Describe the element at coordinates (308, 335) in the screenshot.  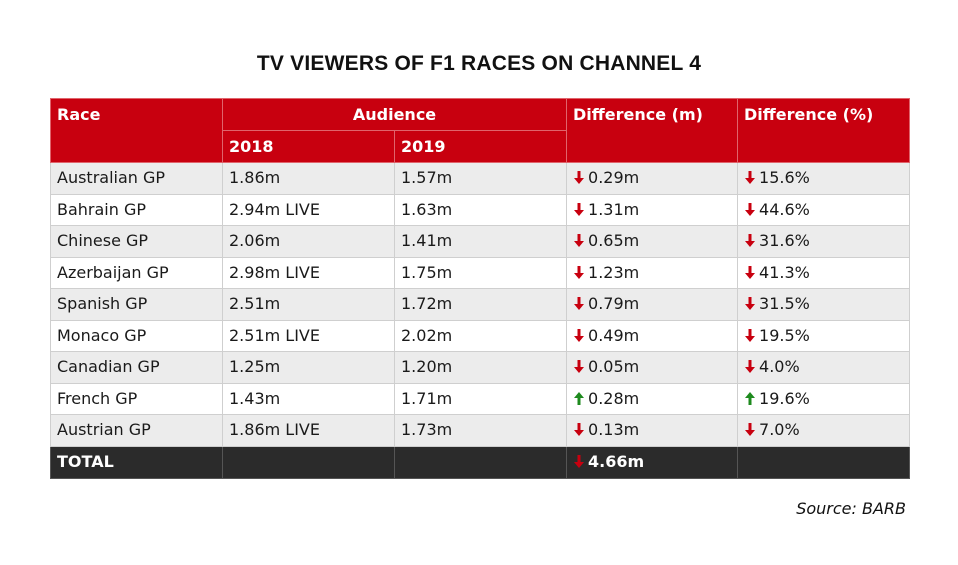
I see `audience-2018-cell: 2.51m LIVE` at that location.